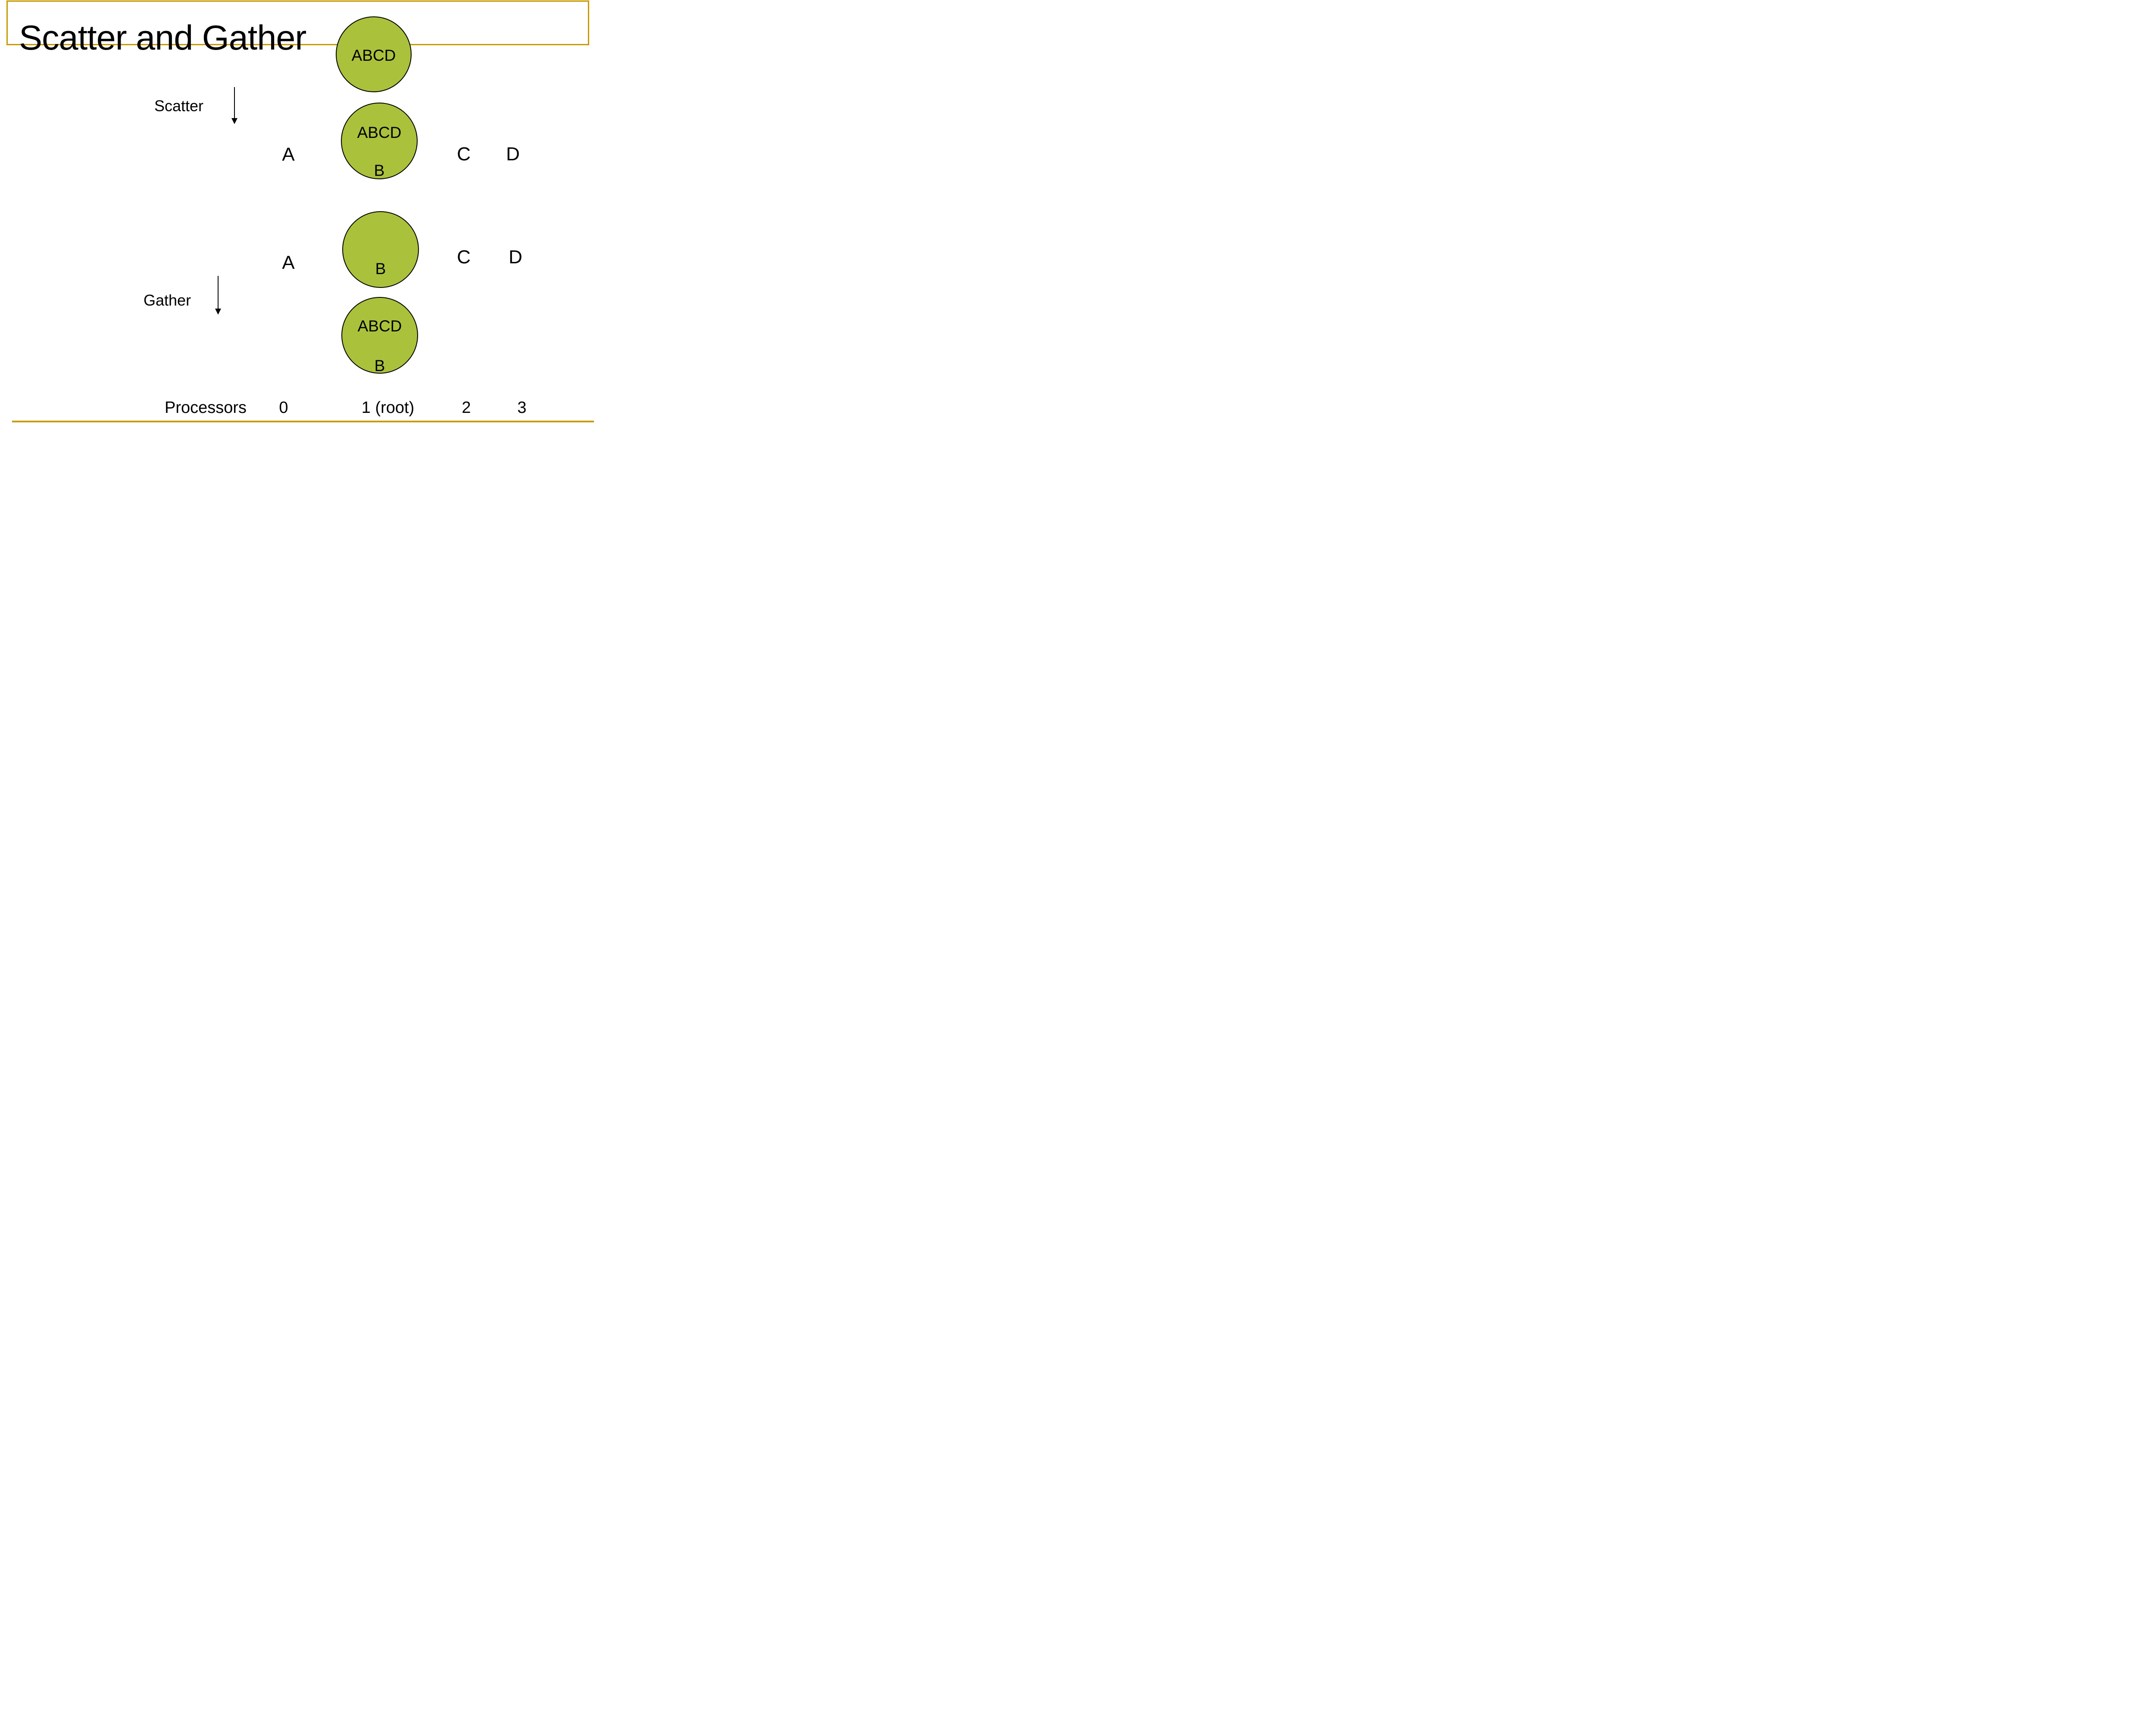 This screenshot has height=1736, width=2155. Describe the element at coordinates (466, 408) in the screenshot. I see `processor-2-label: 2` at that location.